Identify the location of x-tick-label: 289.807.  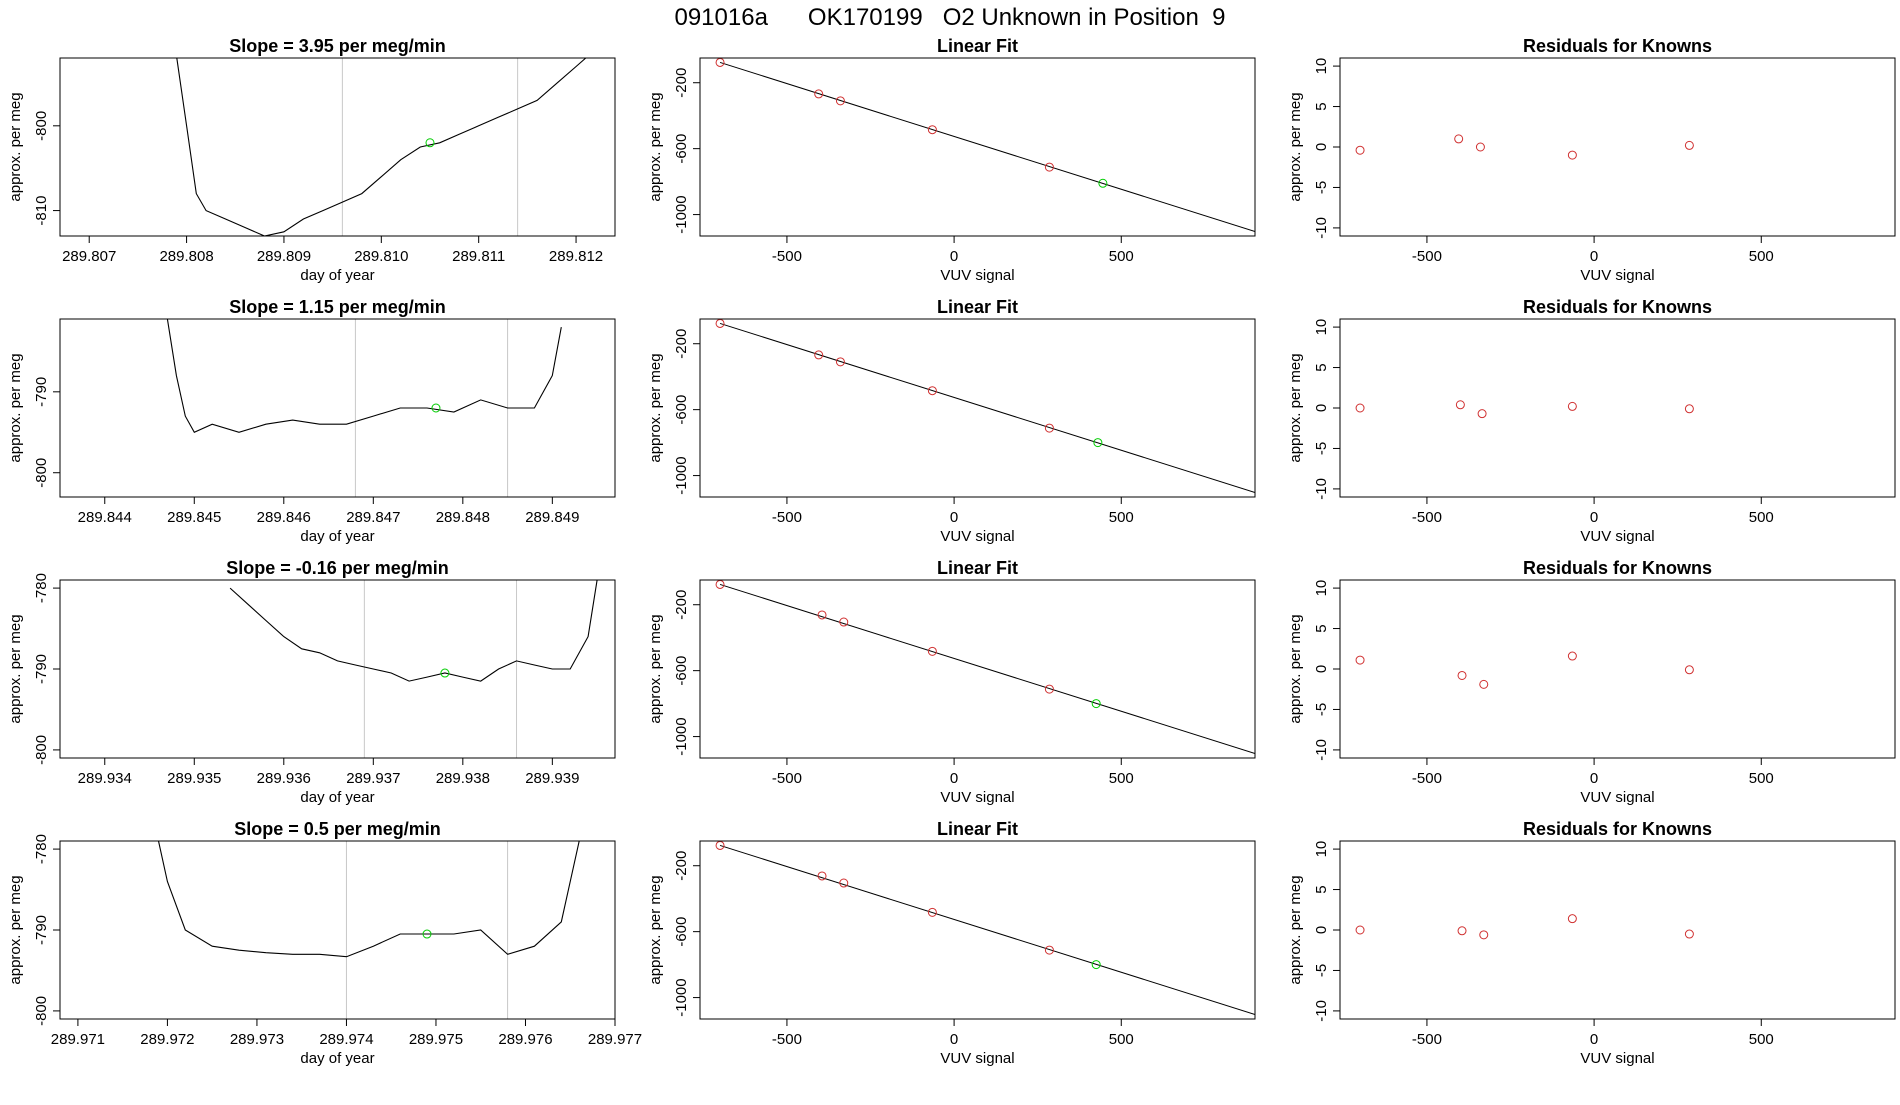
(89, 256).